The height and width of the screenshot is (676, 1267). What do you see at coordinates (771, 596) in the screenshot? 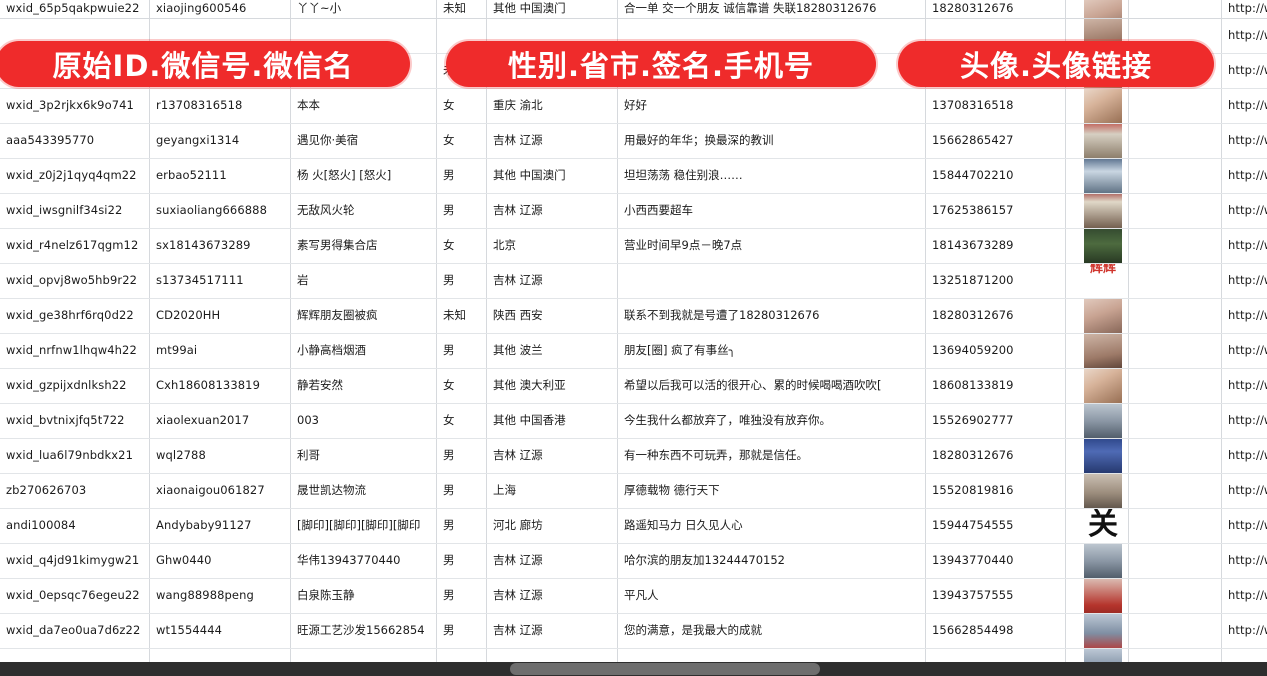
I see `cell-signature: 平凡人` at bounding box center [771, 596].